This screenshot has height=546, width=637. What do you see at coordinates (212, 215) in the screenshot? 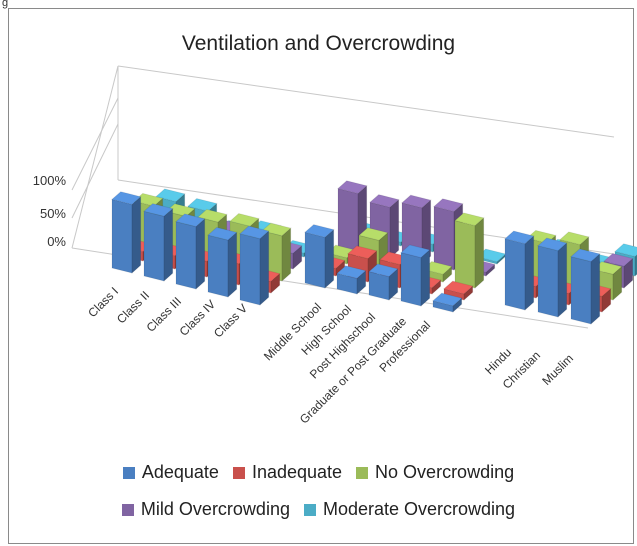
I see `bar-2-2-top` at bounding box center [212, 215].